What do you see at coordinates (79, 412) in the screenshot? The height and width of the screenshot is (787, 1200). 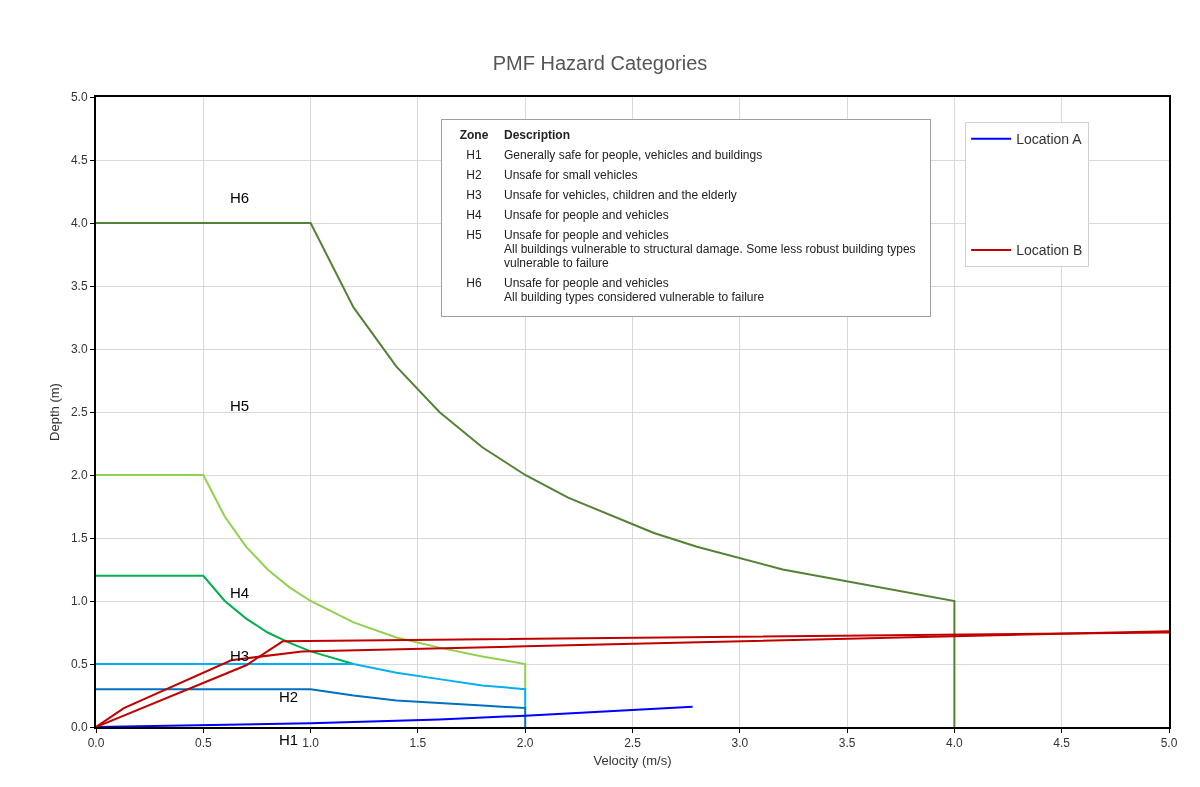 I see `y-tick-label: 2.5` at bounding box center [79, 412].